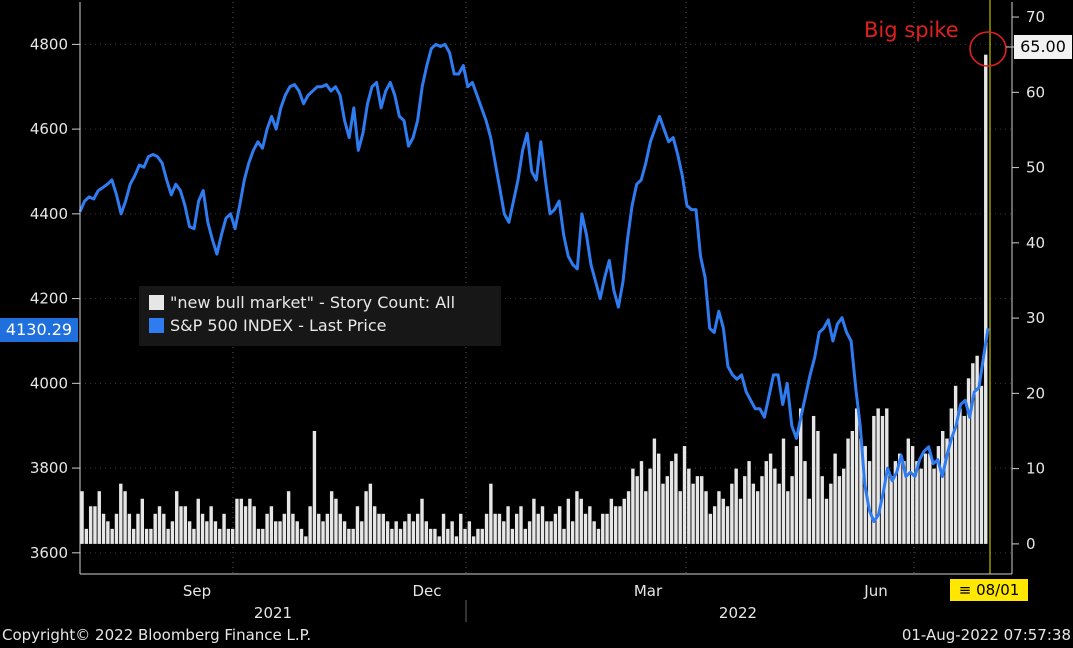  Describe the element at coordinates (49, 129) in the screenshot. I see `left-tick-label: 4600` at that location.